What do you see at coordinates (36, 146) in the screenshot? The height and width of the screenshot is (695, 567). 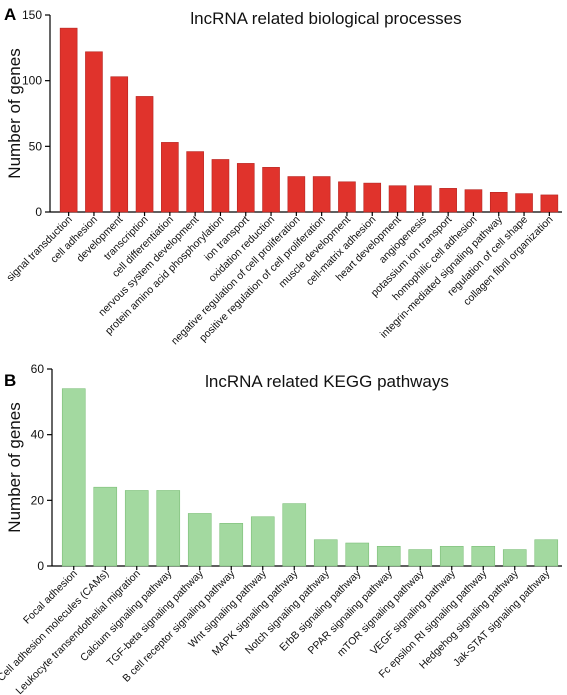 I see `y-tick-label: 50` at bounding box center [36, 146].